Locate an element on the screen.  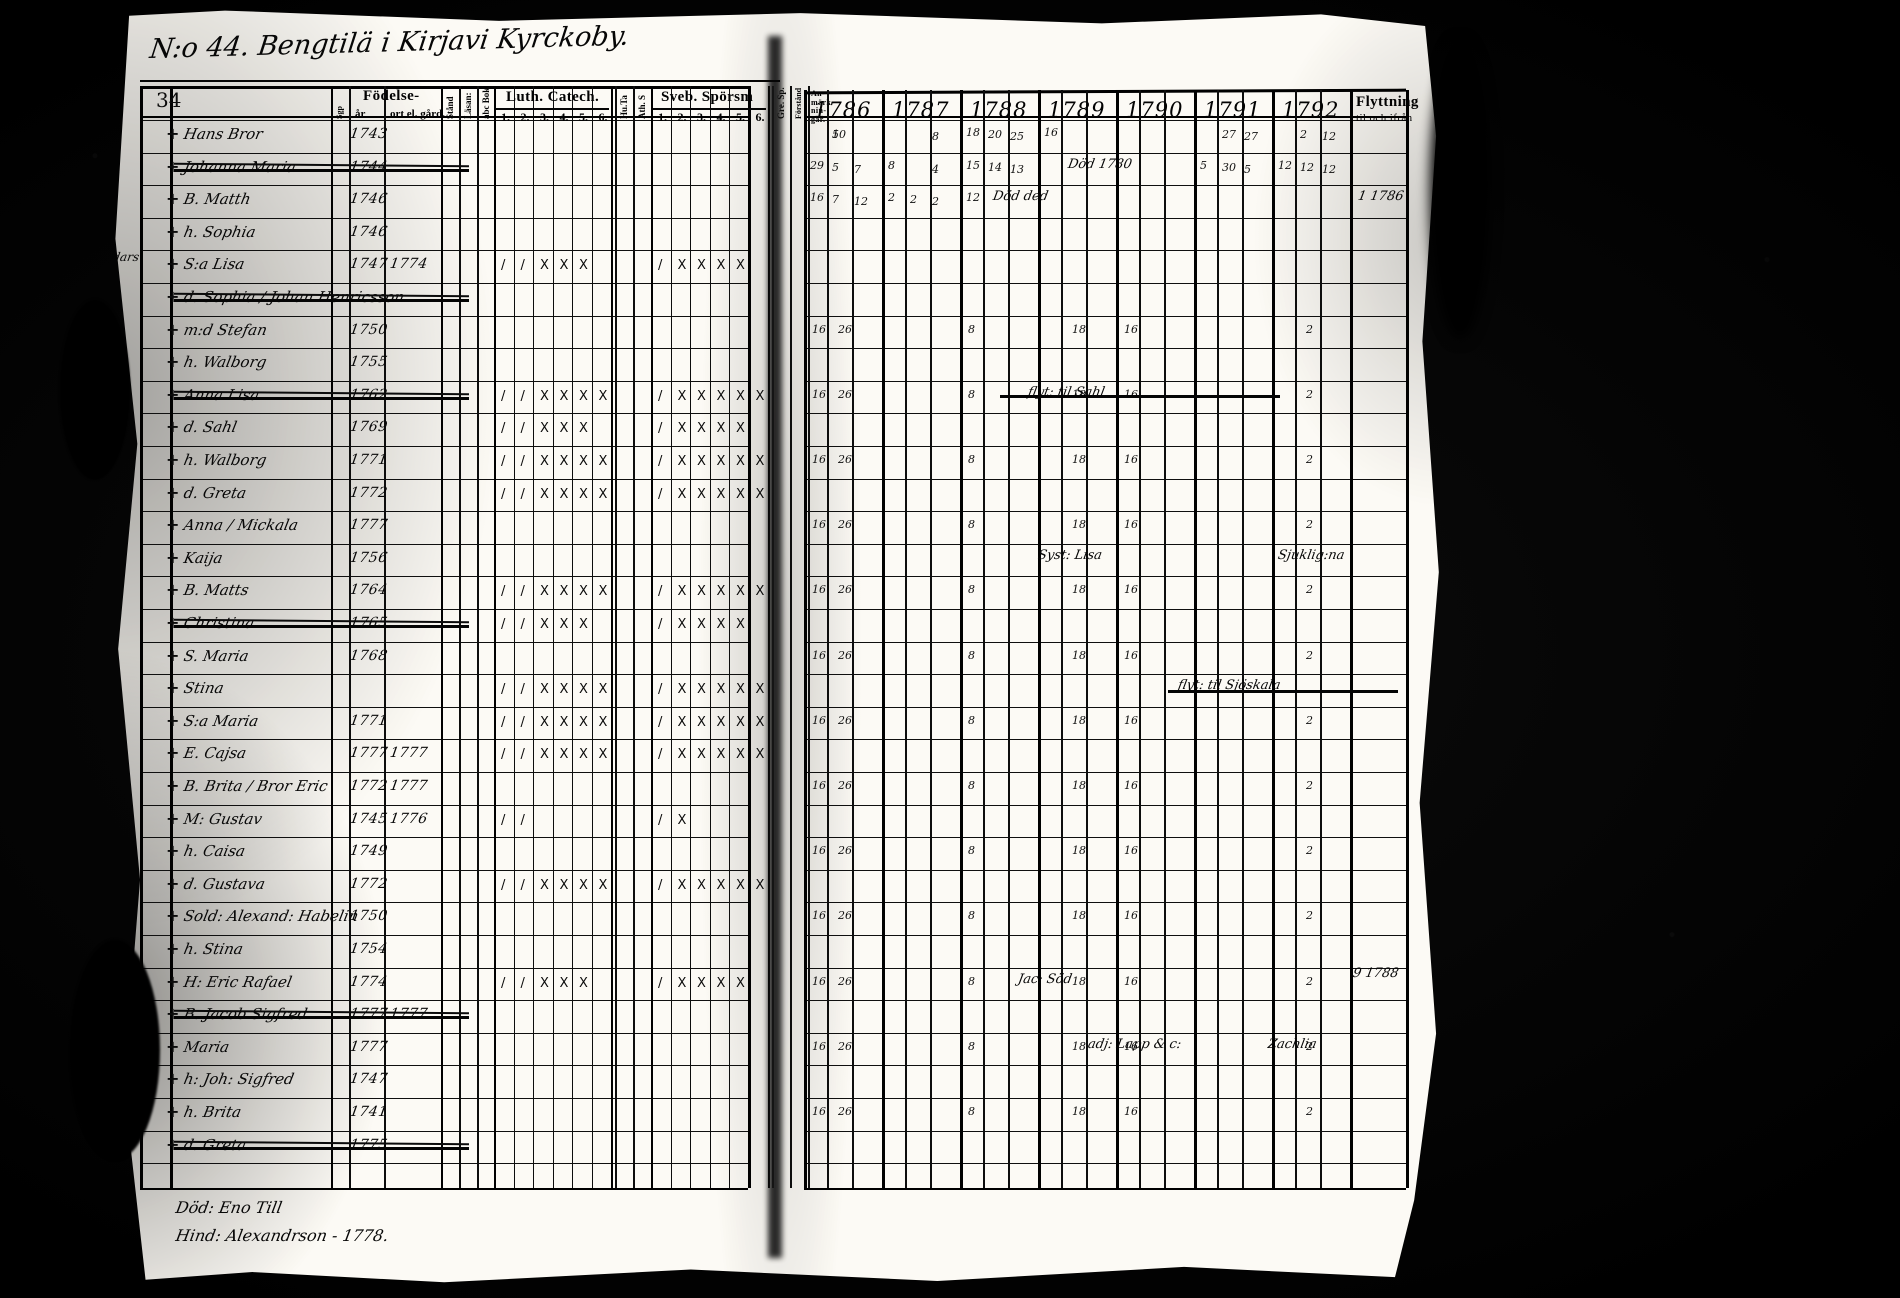
grid-entry-number: 27 is located at coordinates (1251, 136).